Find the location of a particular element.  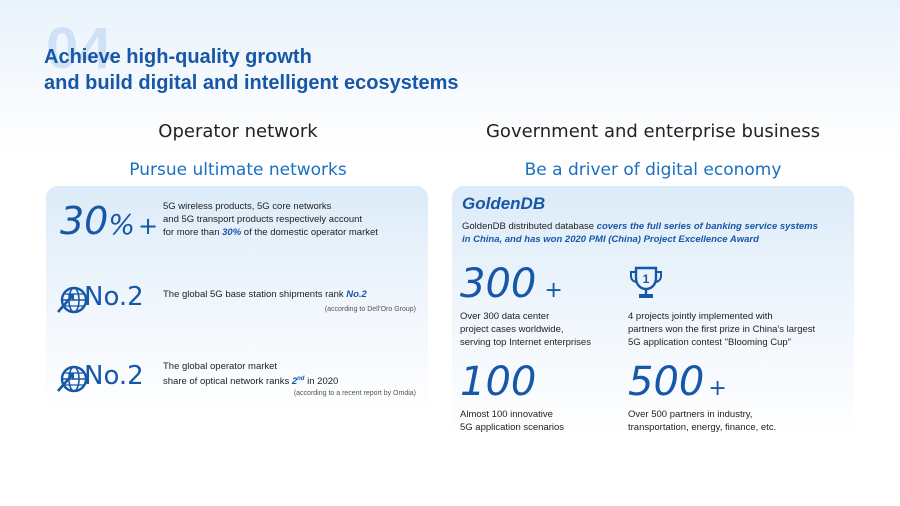

rank-no2-5g: No.2 is located at coordinates (114, 297).